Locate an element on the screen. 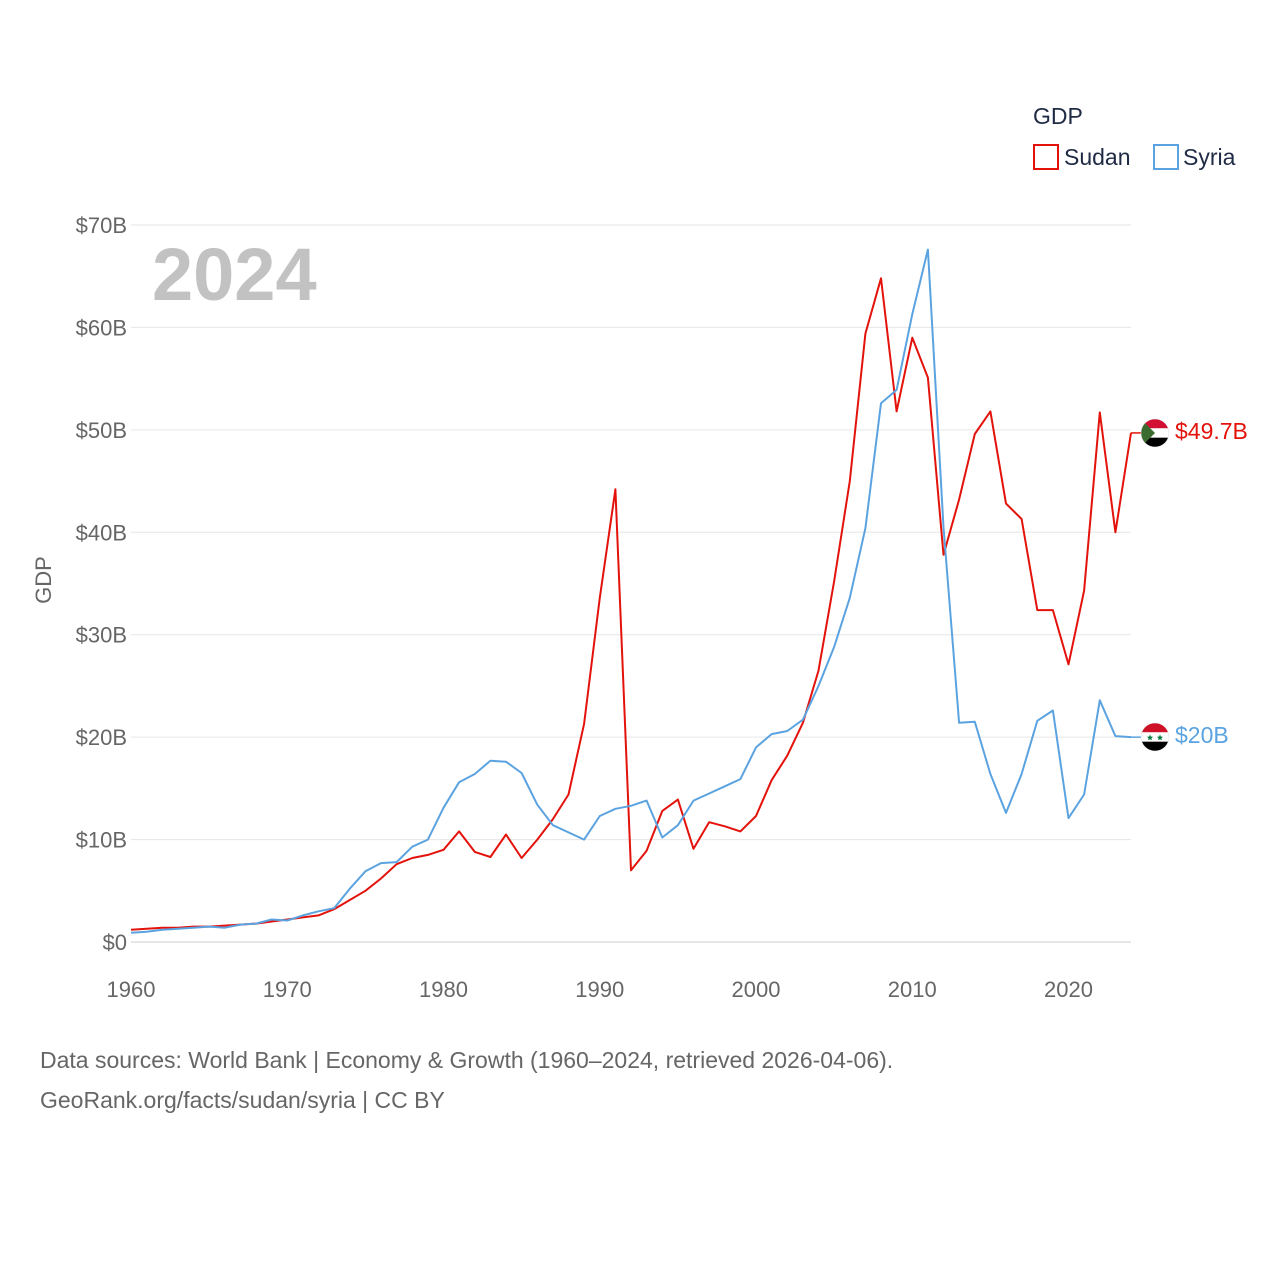 The height and width of the screenshot is (1280, 1280). legend-label-sudan: Sudan is located at coordinates (1097, 157).